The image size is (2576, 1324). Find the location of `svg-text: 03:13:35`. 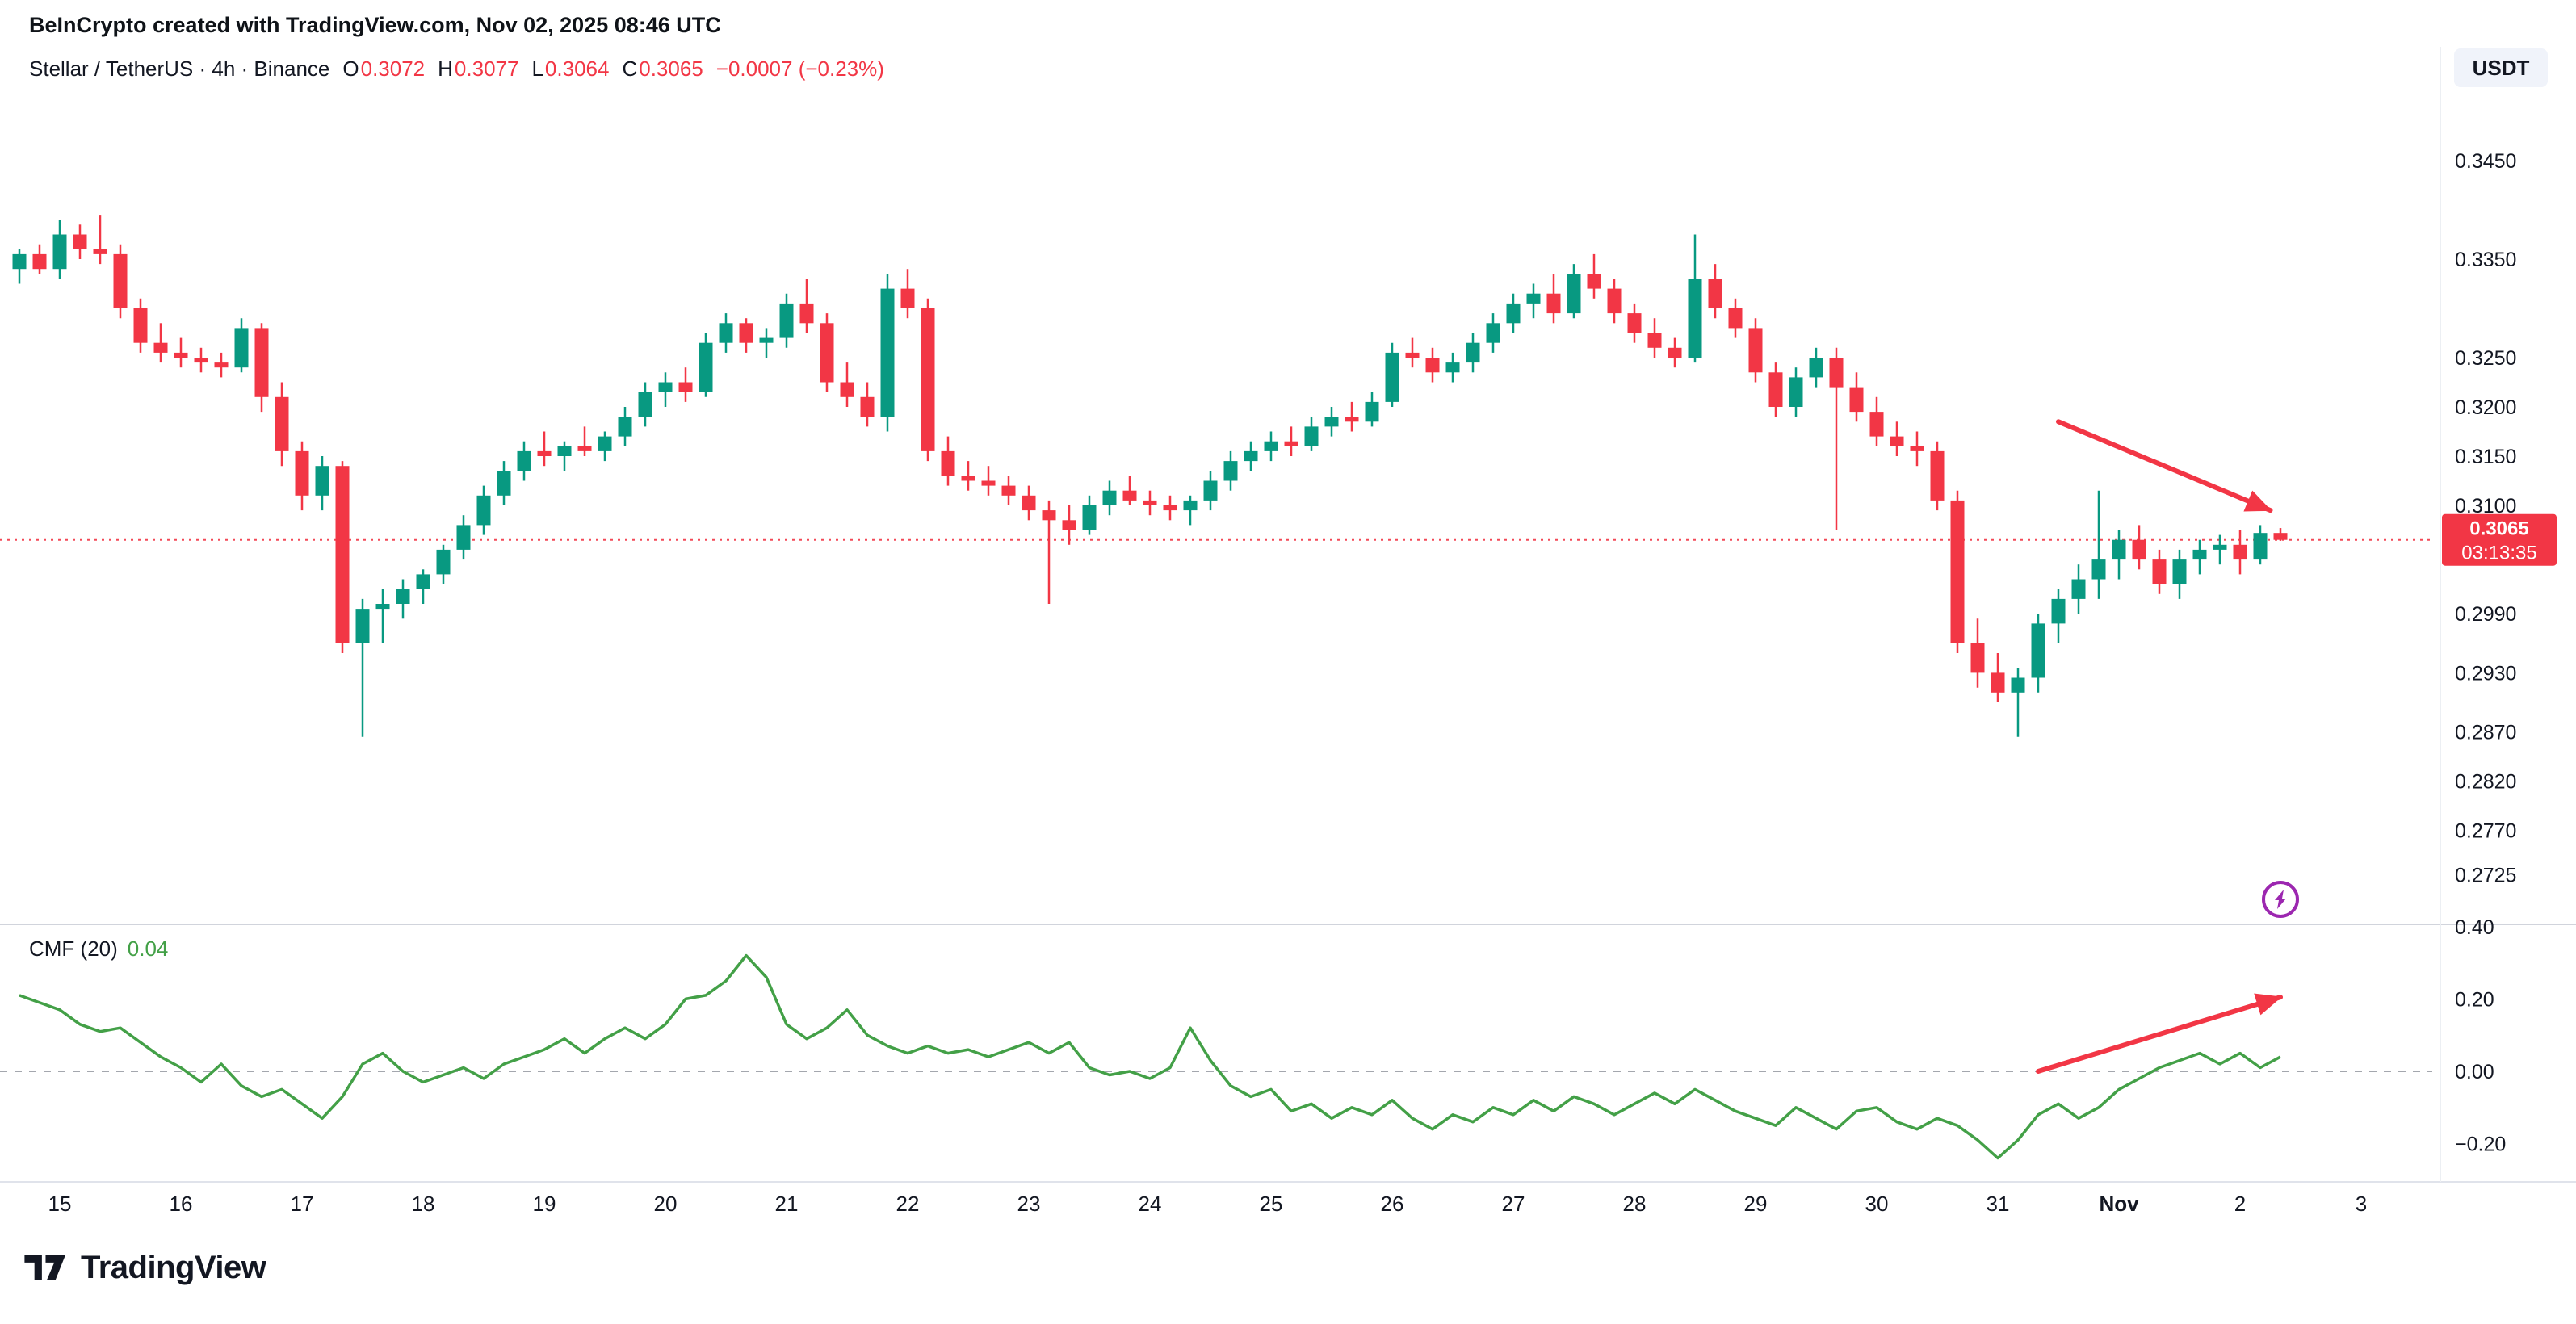

svg-text: 03:13:35 is located at coordinates (2498, 553).